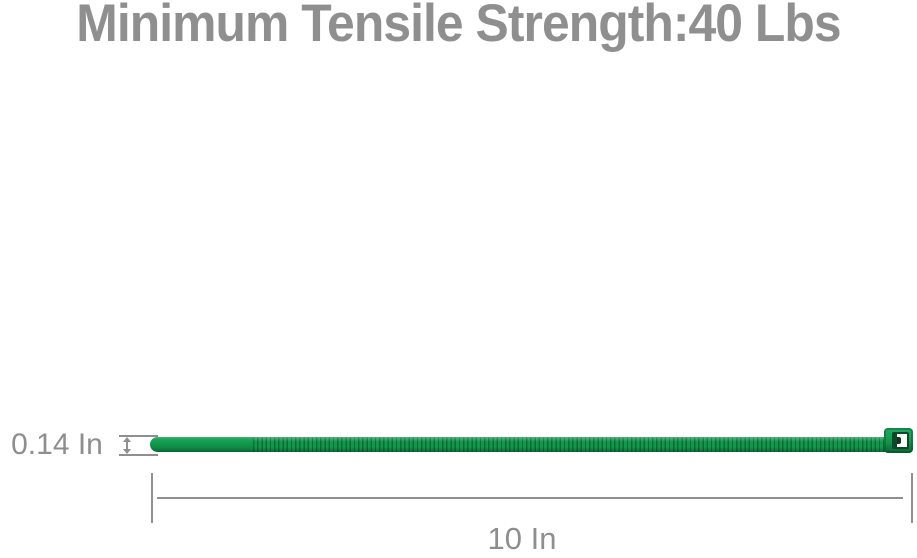  What do you see at coordinates (458, 26) in the screenshot?
I see `page-title: Minimum Tensile Strength:40 Lbs` at bounding box center [458, 26].